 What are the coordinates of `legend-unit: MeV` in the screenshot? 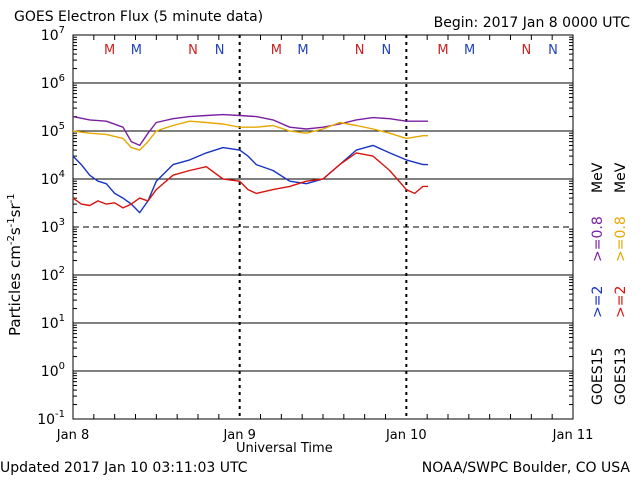 It's located at (598, 177).